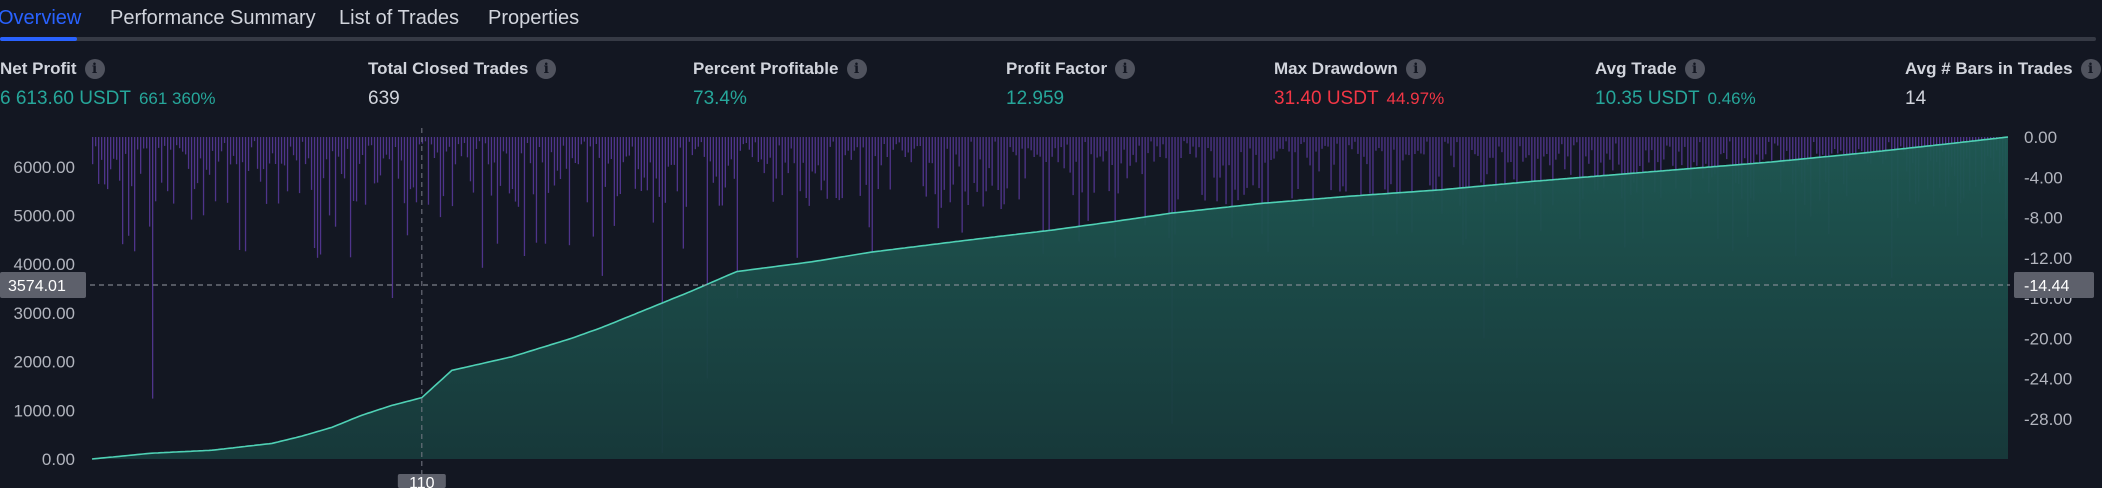 Image resolution: width=2102 pixels, height=488 pixels. What do you see at coordinates (213, 18) in the screenshot?
I see `tab-performance-summary: Performance Summary` at bounding box center [213, 18].